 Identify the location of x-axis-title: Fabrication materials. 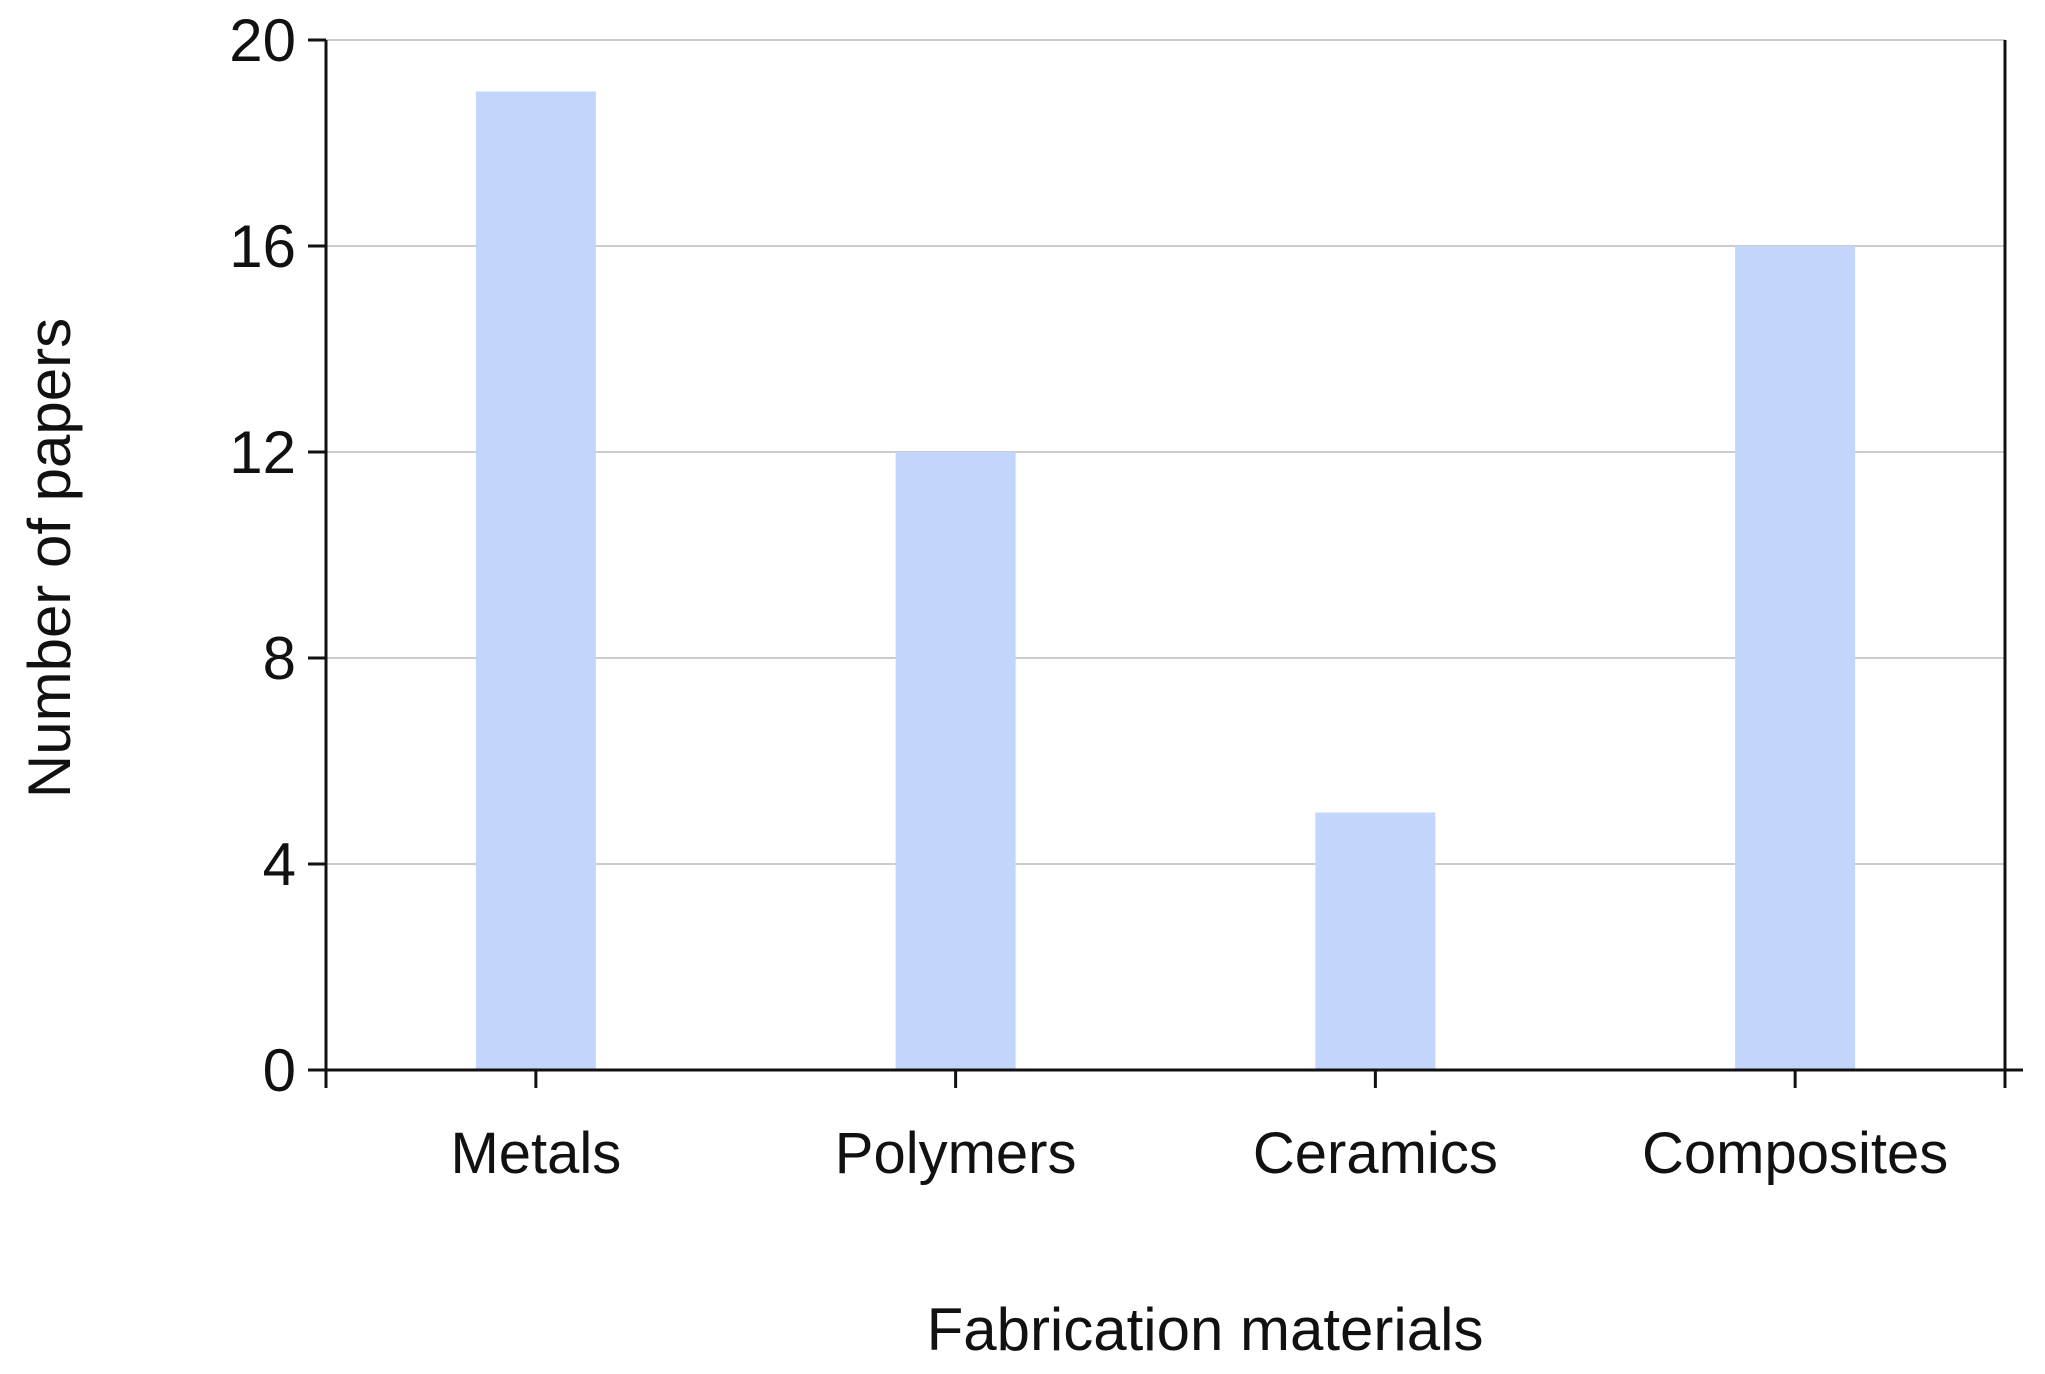
(1205, 1329).